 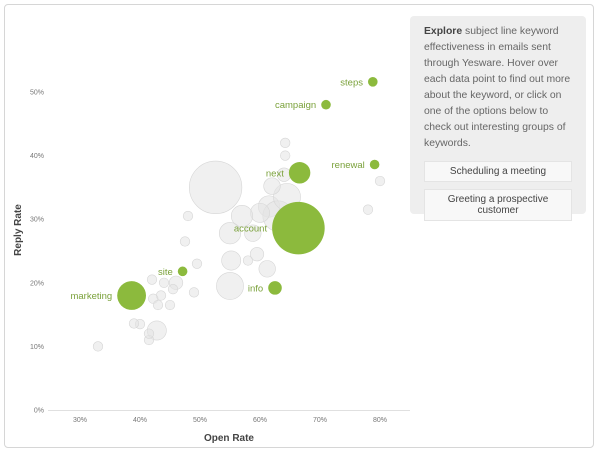 I want to click on x-tick-label: 40%, so click(x=140, y=420).